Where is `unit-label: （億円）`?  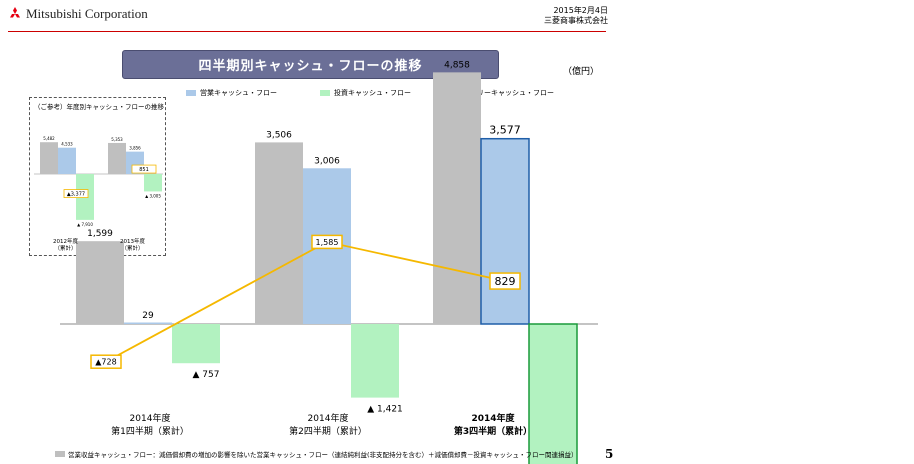 unit-label: （億円） is located at coordinates (581, 72).